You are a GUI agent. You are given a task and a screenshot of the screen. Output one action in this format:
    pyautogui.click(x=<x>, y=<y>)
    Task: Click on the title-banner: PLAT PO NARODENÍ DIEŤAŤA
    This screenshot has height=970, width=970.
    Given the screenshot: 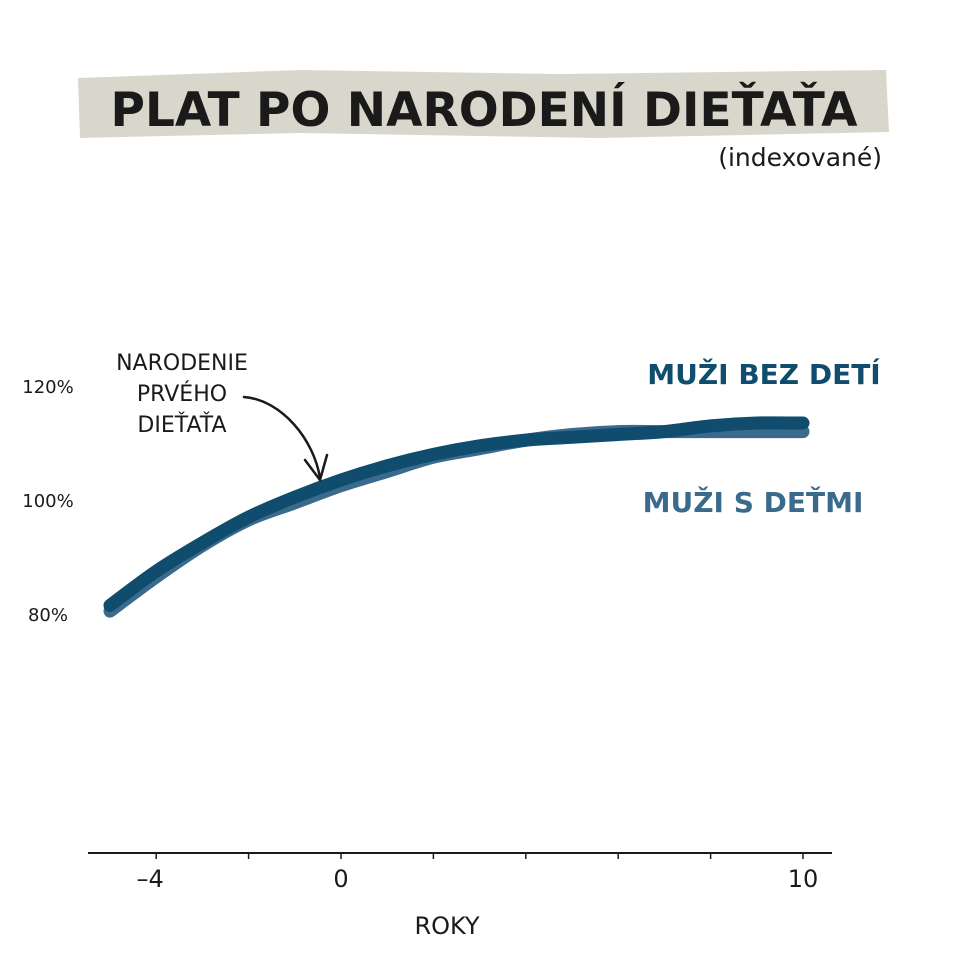 What is the action you would take?
    pyautogui.click(x=483, y=104)
    